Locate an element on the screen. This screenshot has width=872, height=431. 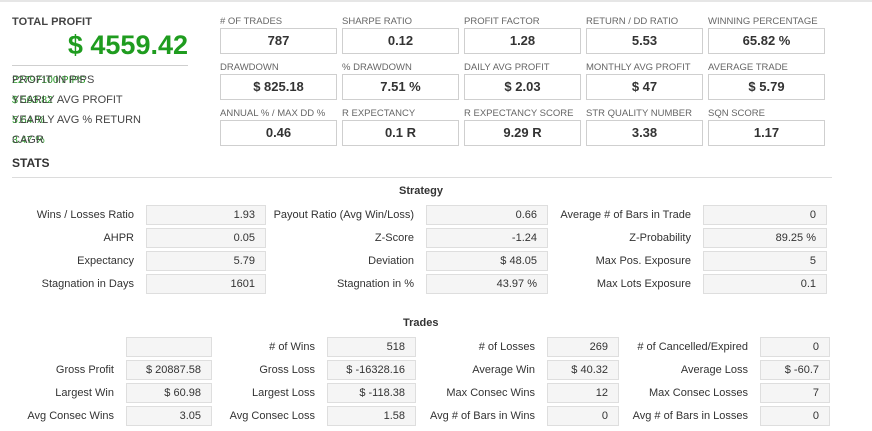
metric-winning-percentage: WINNING PERCENTAGE 65.82 % is located at coordinates (766, 34).